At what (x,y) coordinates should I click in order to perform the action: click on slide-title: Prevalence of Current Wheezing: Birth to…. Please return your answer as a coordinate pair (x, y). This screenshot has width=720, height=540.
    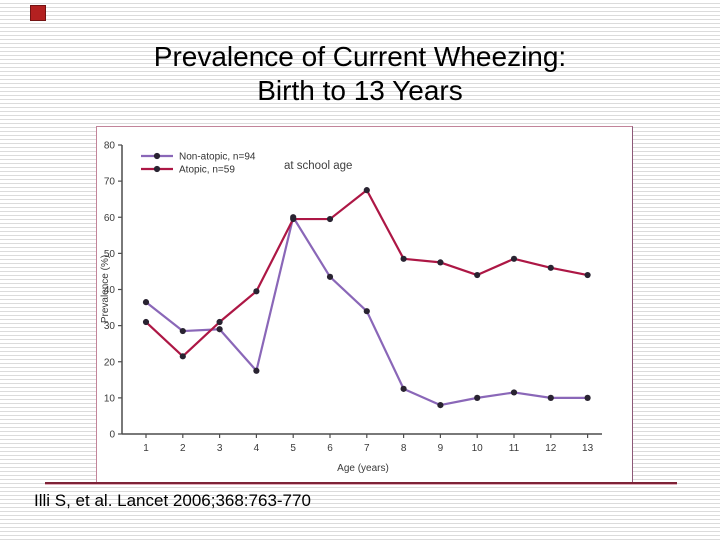
    Looking at the image, I should click on (360, 73).